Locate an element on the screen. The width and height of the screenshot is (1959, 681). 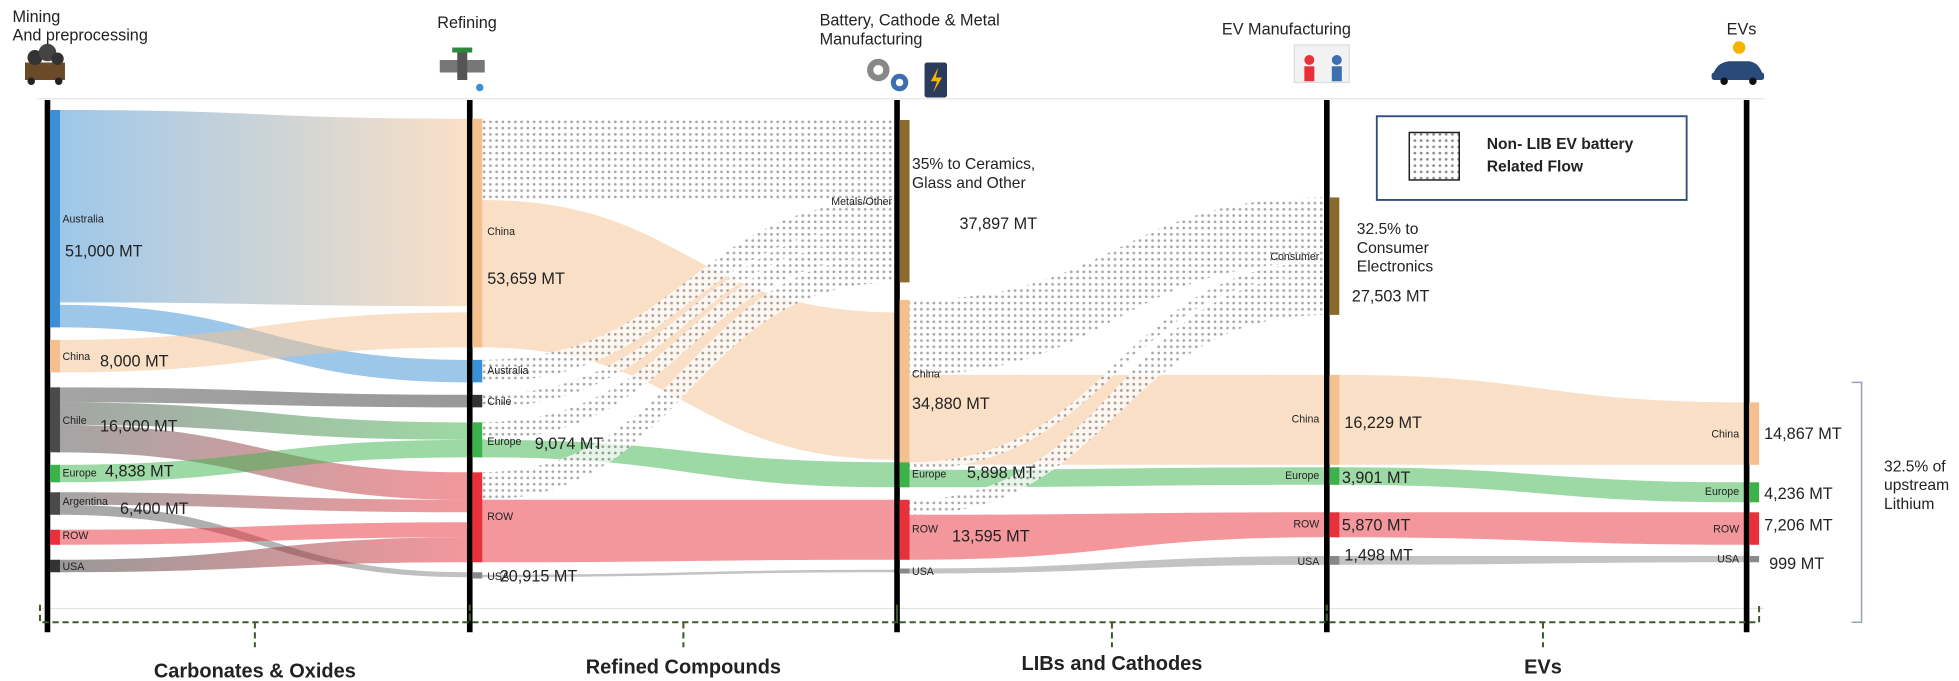
stage-header: Manufacturing is located at coordinates (871, 39).